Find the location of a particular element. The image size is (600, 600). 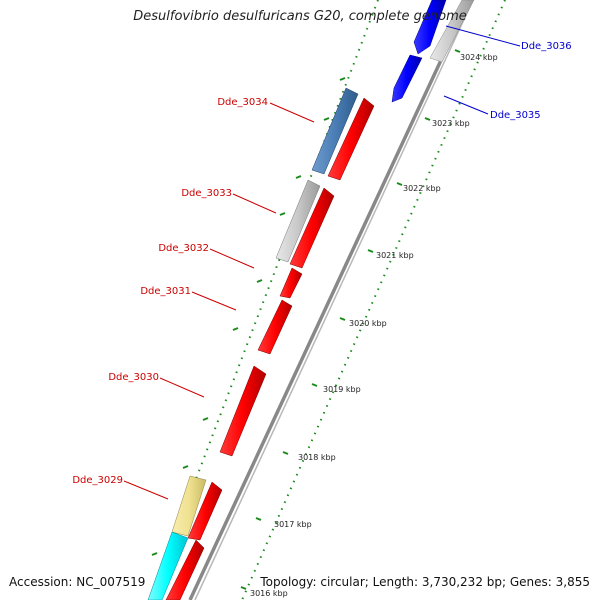

gene-dde-3034-a is located at coordinates (335, 131).